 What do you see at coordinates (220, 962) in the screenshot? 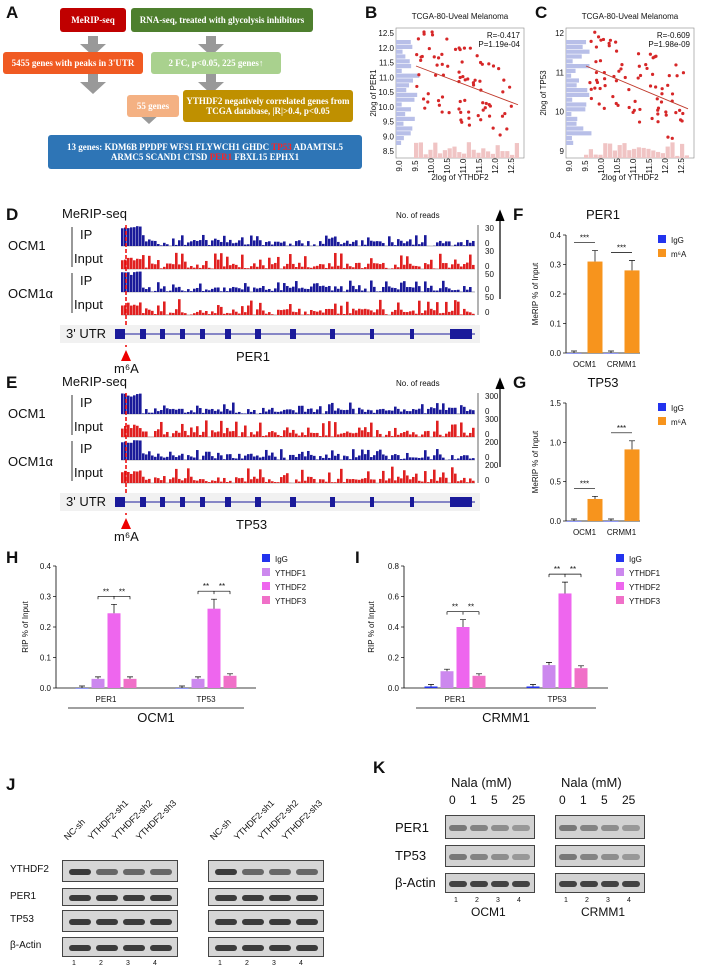
I see `lane-number: 1` at bounding box center [220, 962].